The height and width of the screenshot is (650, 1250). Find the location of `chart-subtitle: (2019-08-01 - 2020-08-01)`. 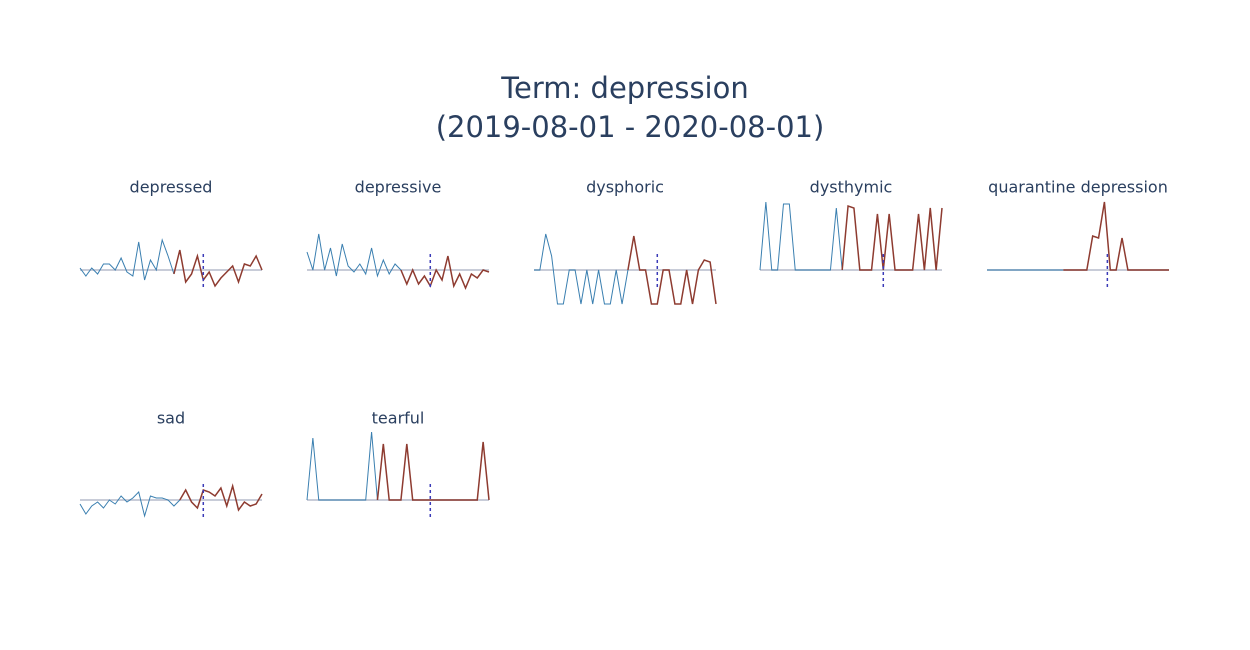

chart-subtitle: (2019-08-01 - 2020-08-01) is located at coordinates (630, 127).